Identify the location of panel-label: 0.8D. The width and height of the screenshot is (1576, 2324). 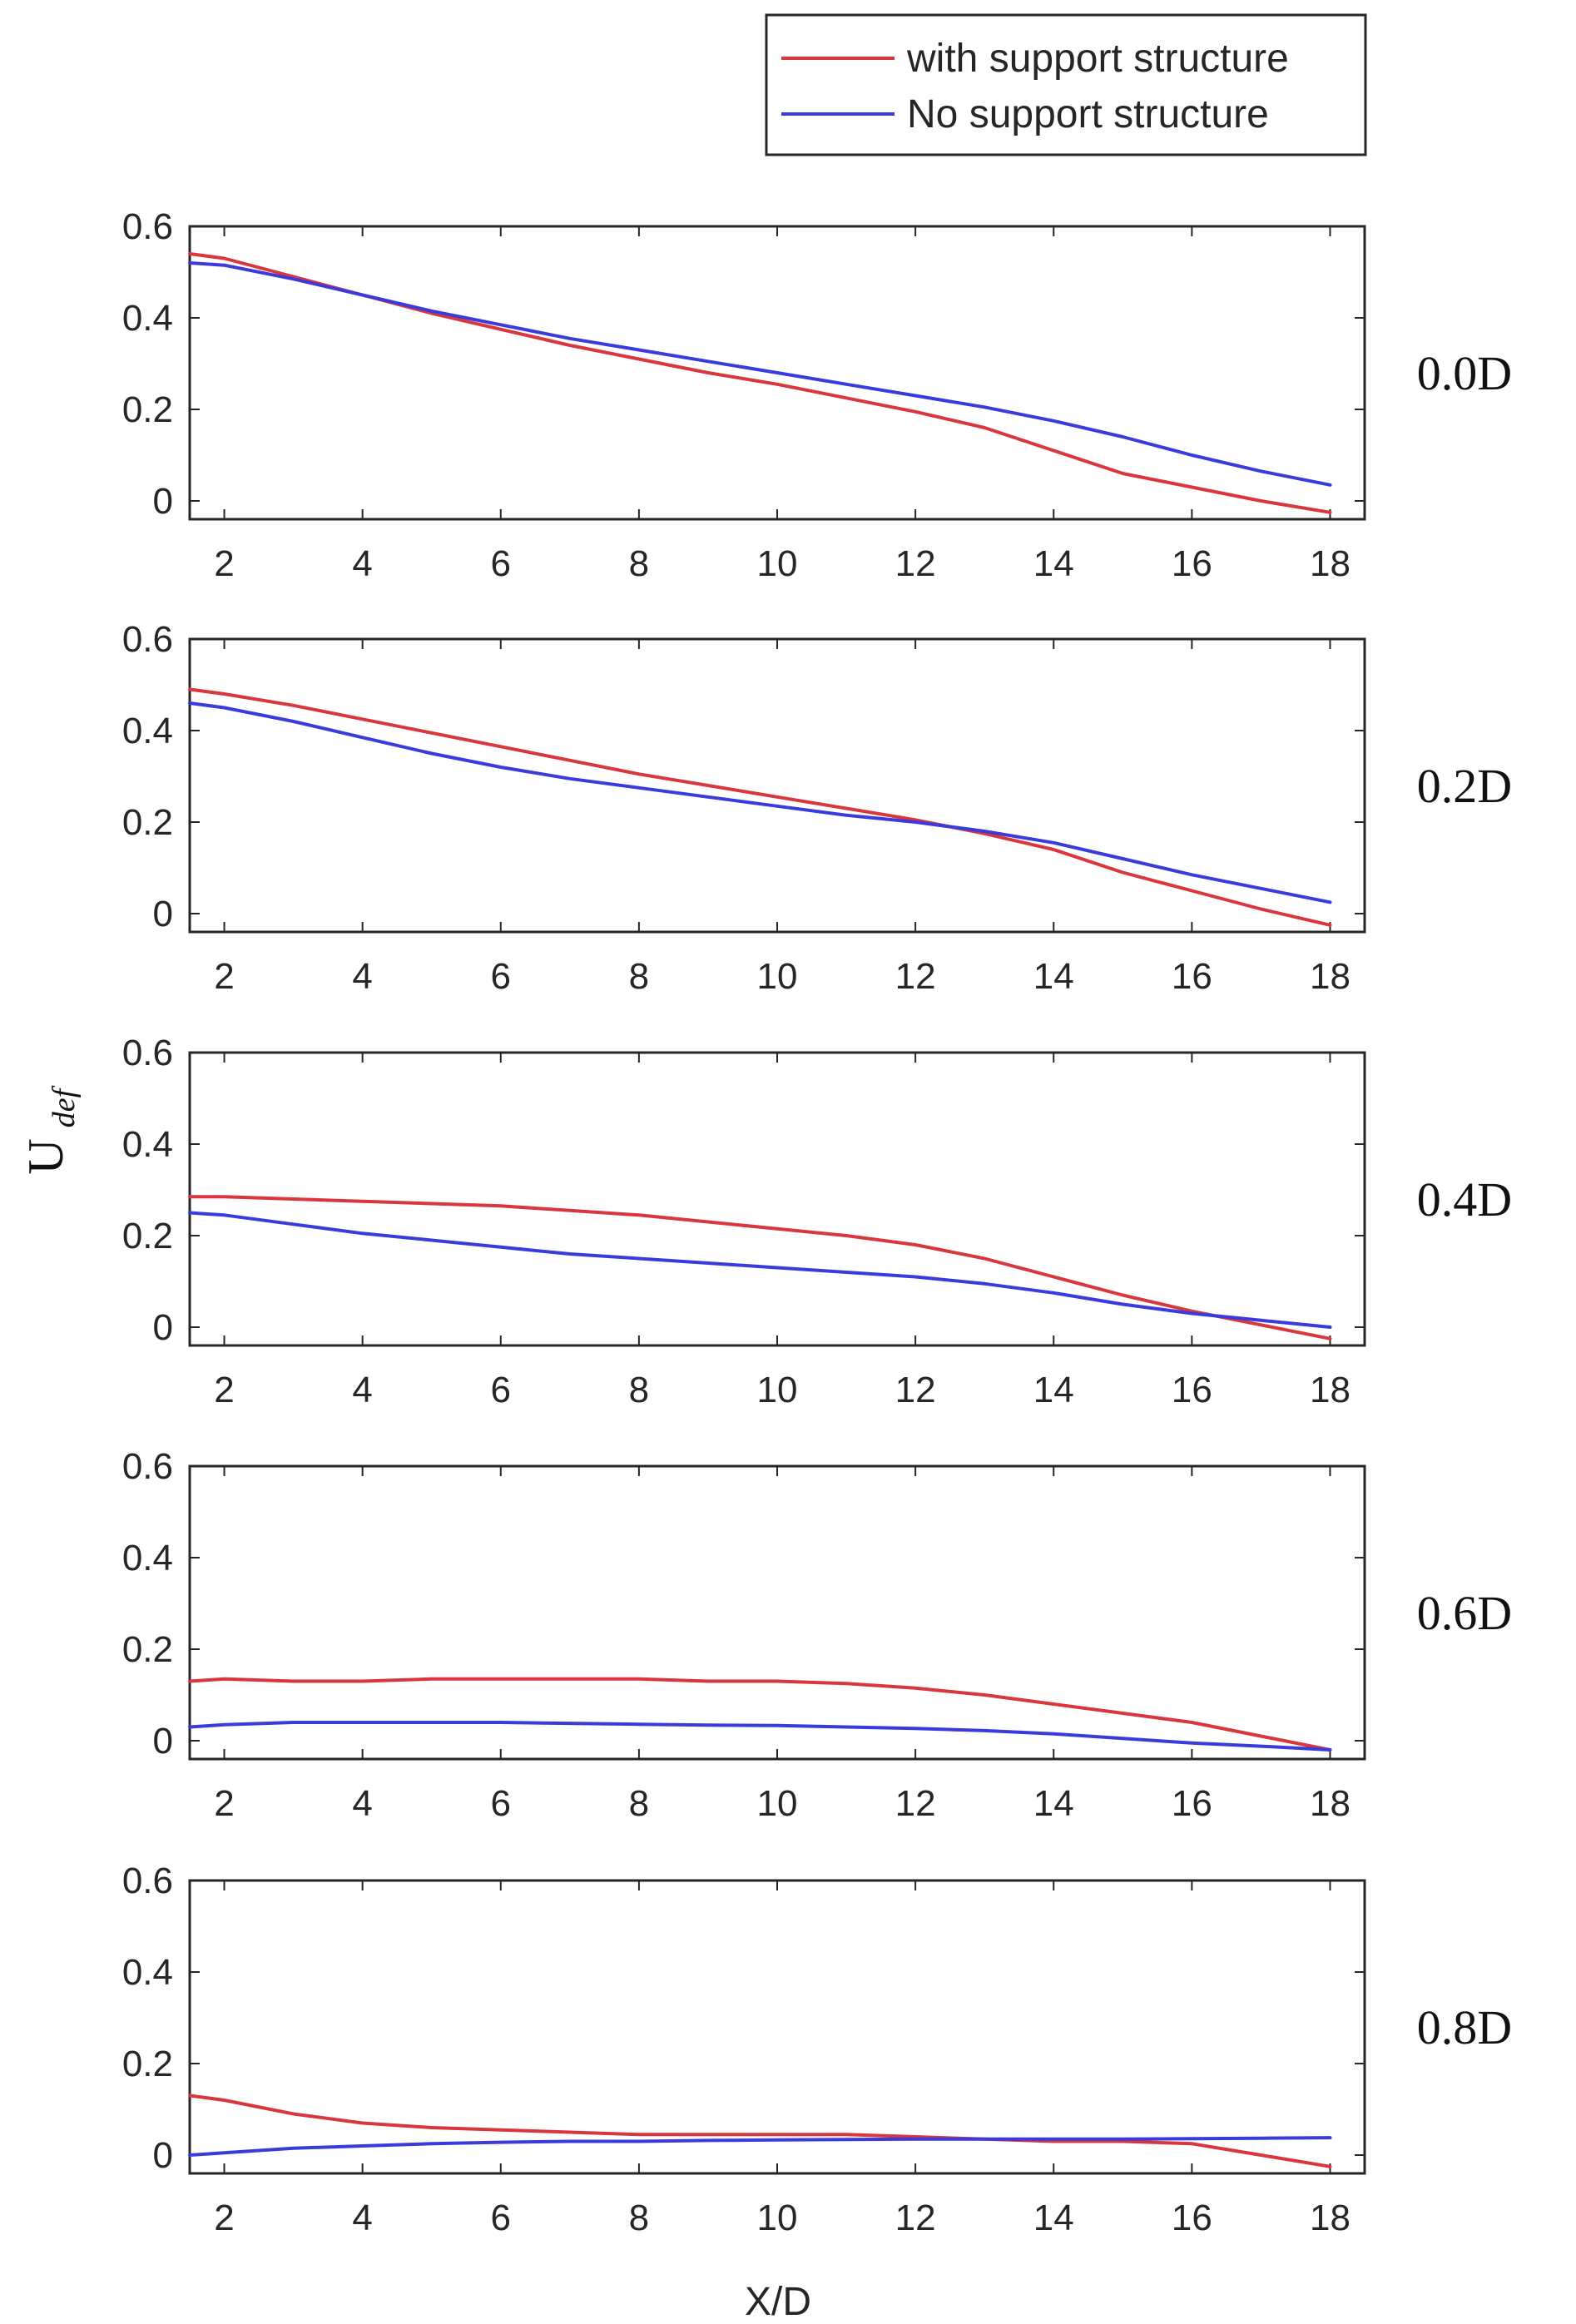
(1464, 2027).